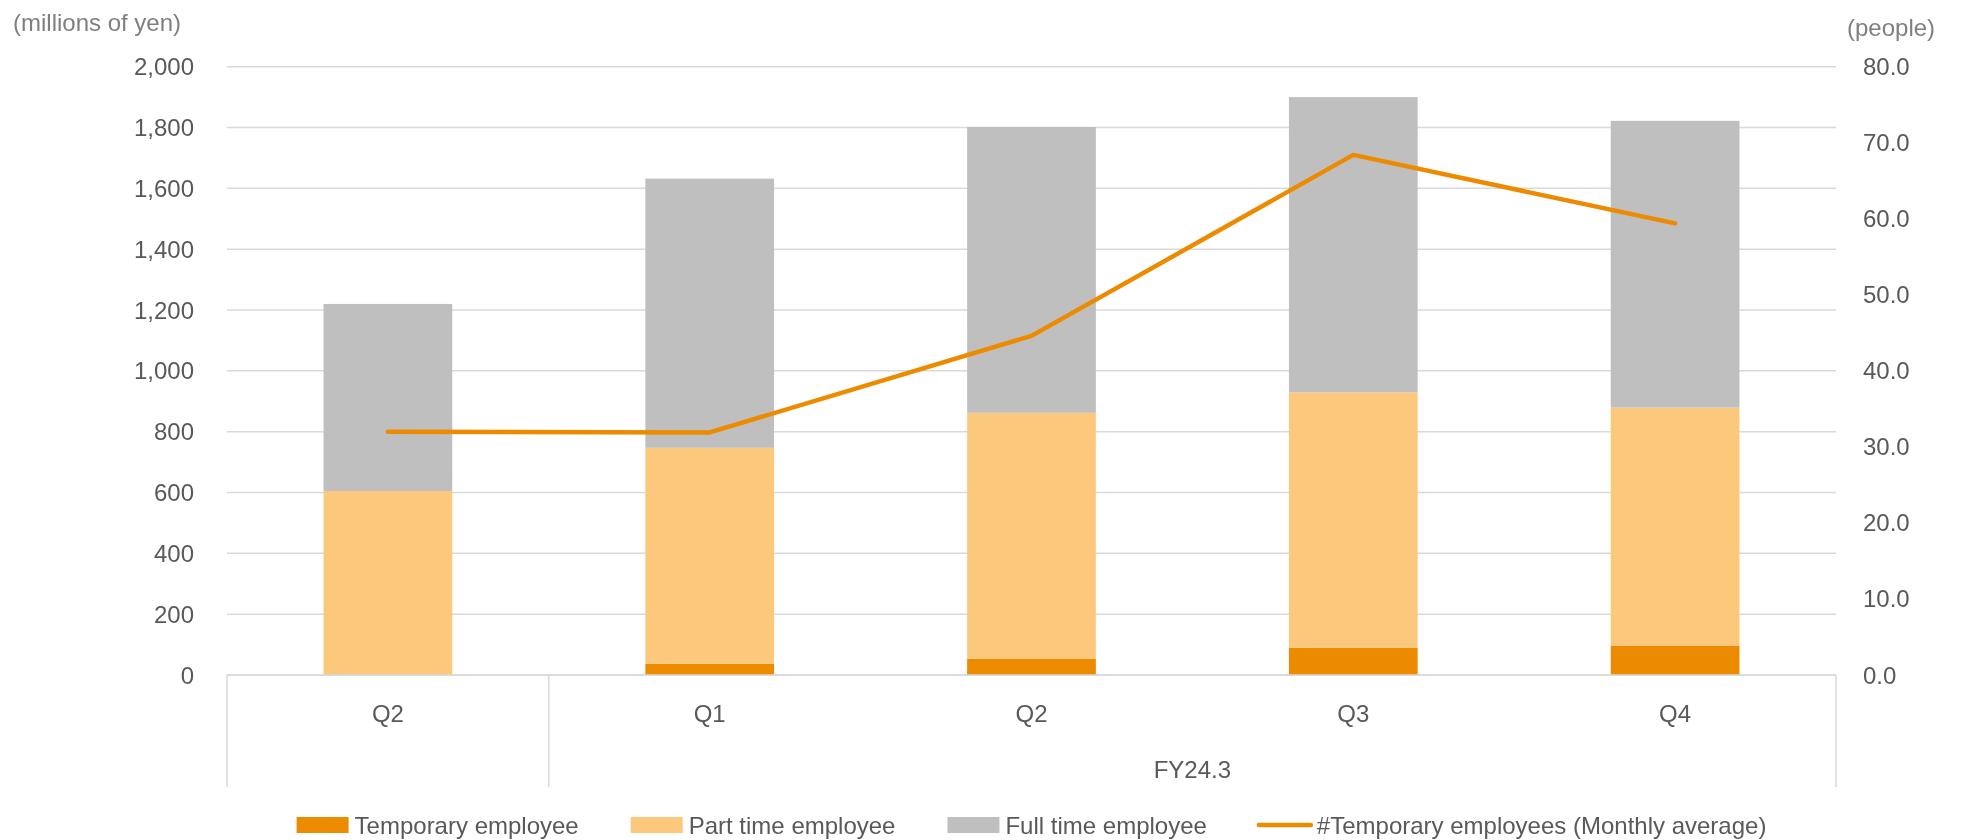 The height and width of the screenshot is (840, 1973). I want to click on y2-tick-label: 0.0, so click(1880, 675).